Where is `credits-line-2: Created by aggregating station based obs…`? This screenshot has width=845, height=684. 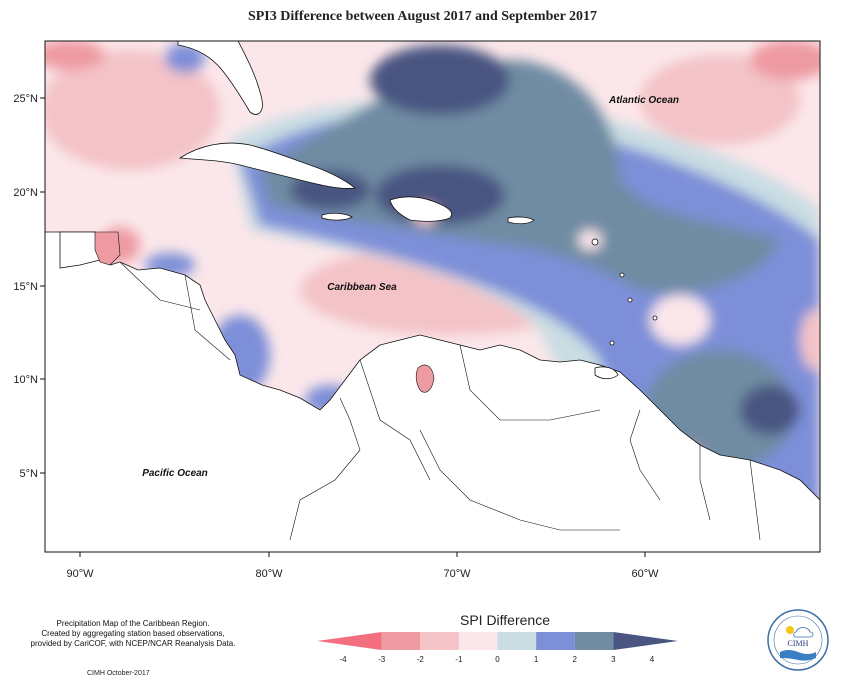 credits-line-2: Created by aggregating station based obs… is located at coordinates (133, 633).